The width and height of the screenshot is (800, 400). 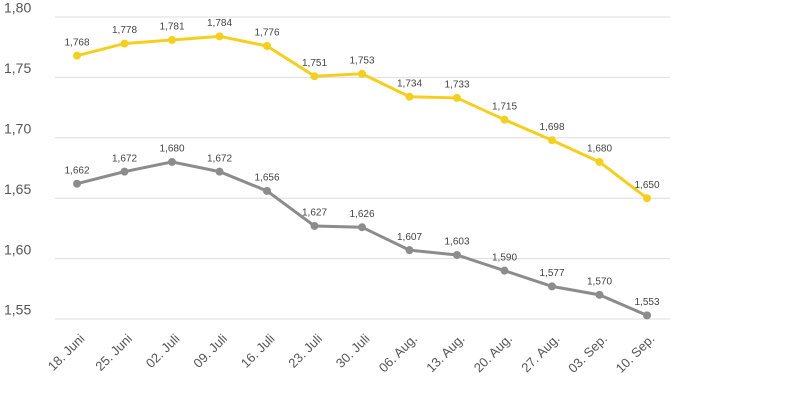 I want to click on y-tick-label: 1,80, so click(x=17, y=8).